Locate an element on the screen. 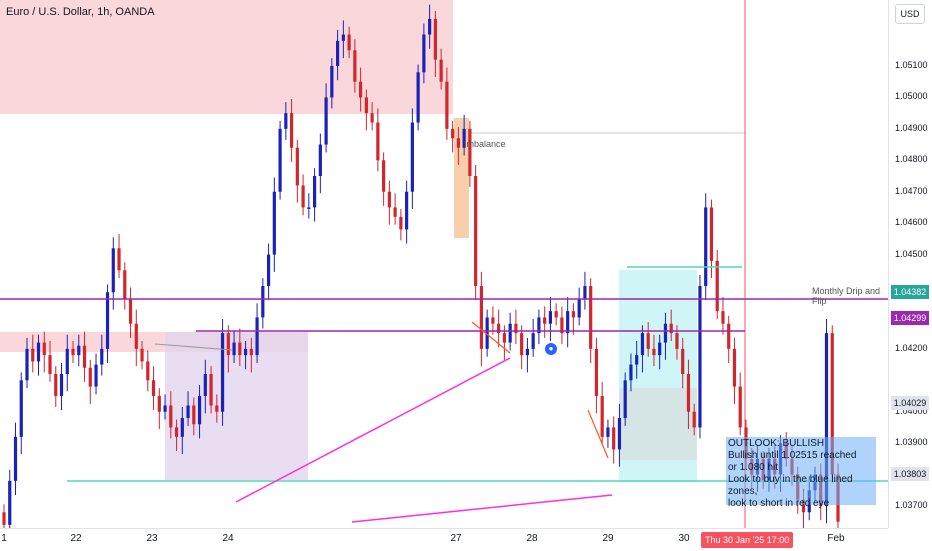  outlook-line: Bullish until 1.02515 reached is located at coordinates (792, 455).